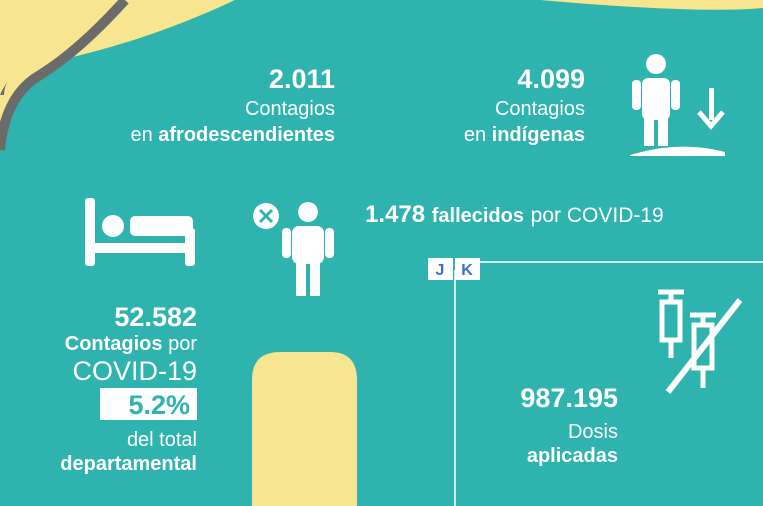 This screenshot has width=763, height=506. I want to click on percent-box, so click(148, 404).